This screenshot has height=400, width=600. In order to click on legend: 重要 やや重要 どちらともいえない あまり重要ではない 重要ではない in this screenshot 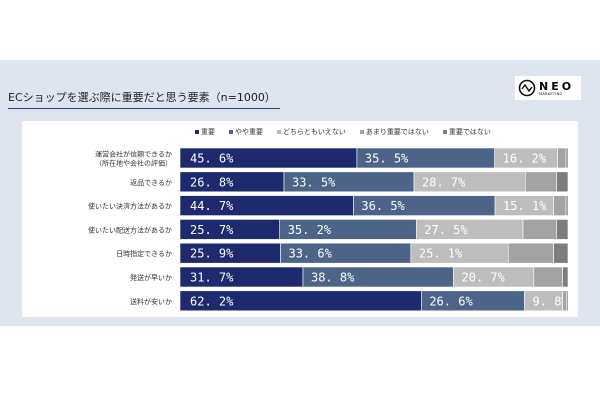, I will do `click(343, 132)`.